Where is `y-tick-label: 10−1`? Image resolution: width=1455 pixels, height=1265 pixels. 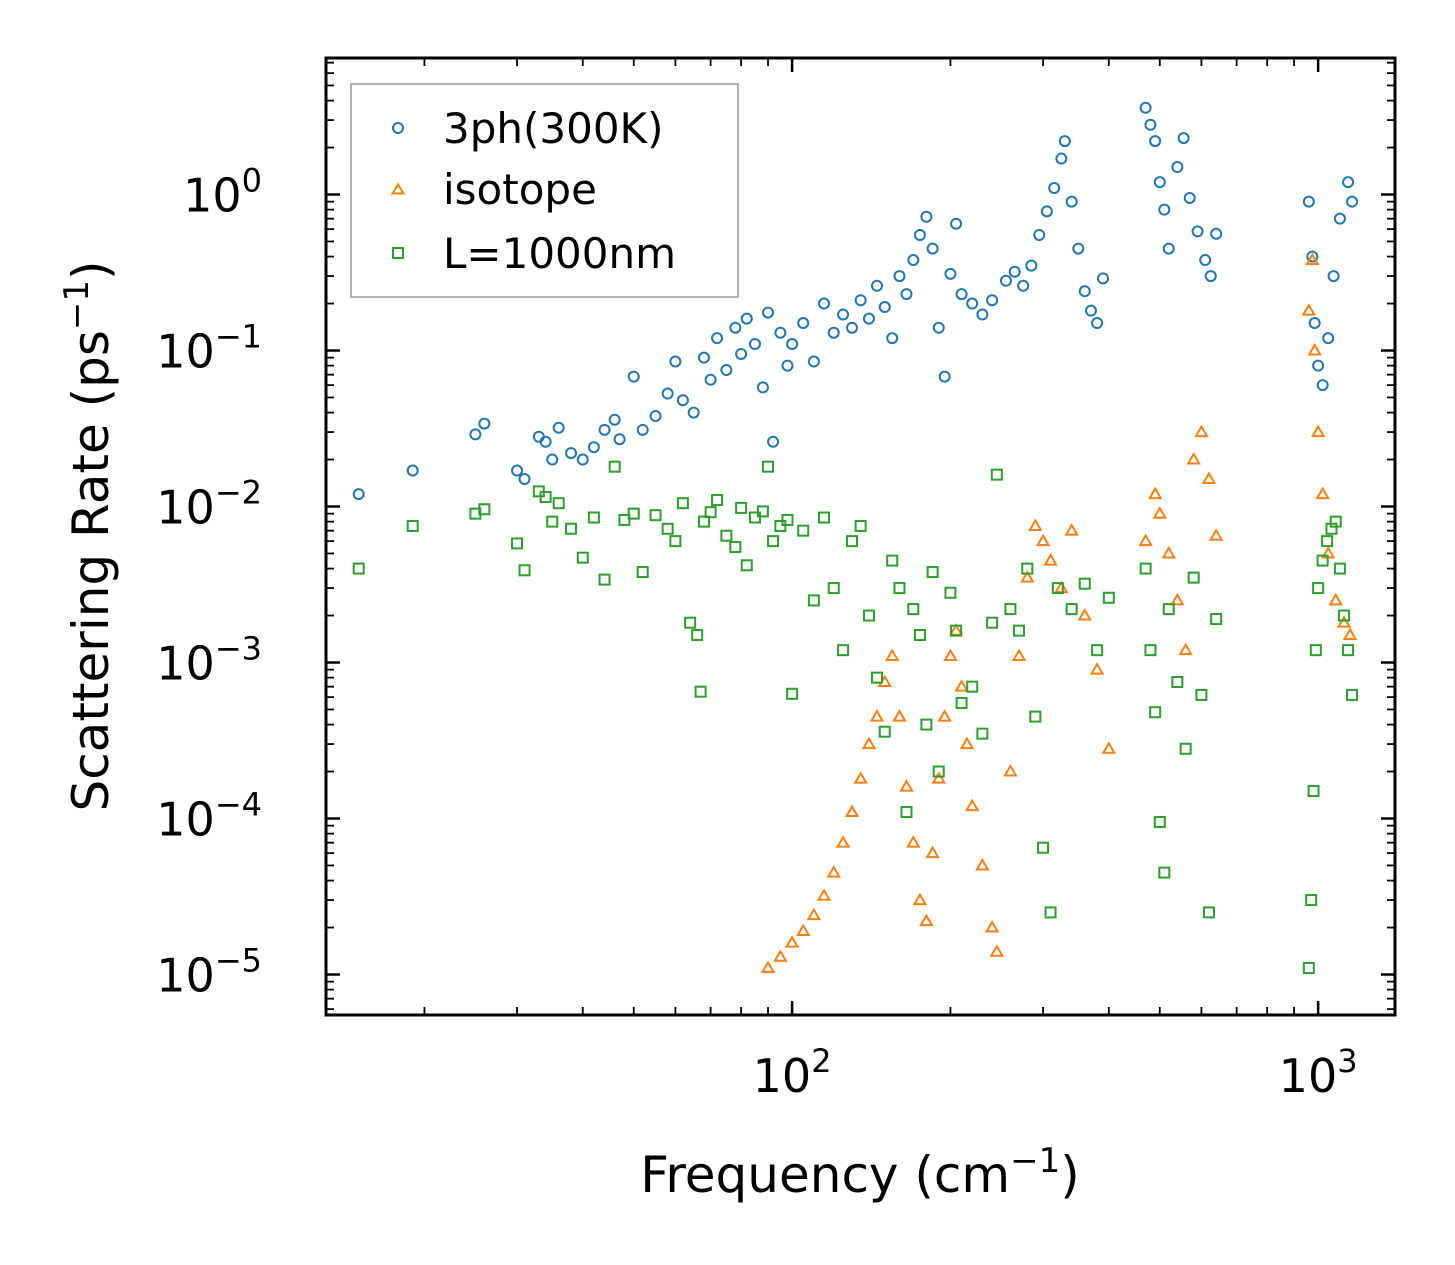
y-tick-label: 10−1 is located at coordinates (209, 348).